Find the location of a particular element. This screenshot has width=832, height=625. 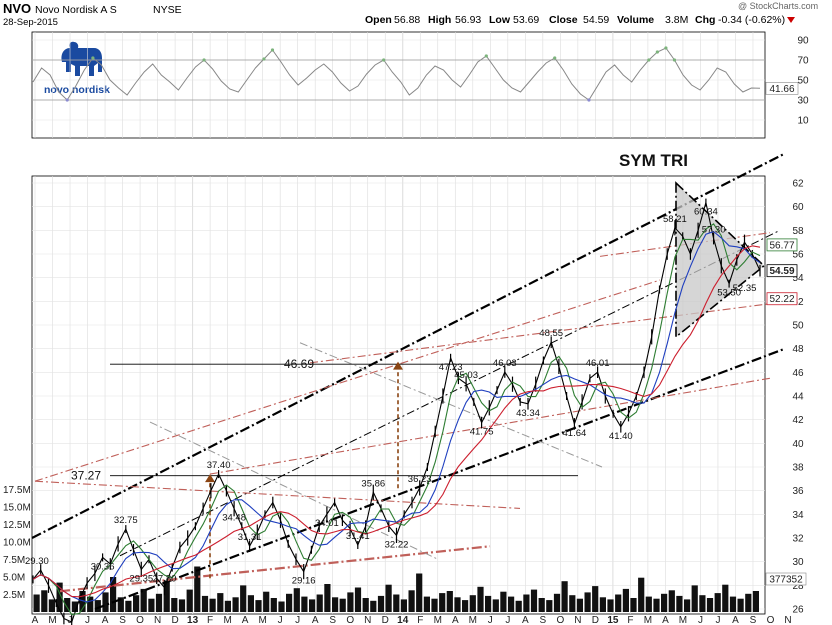

level-label: 46.69 is located at coordinates (299, 364).